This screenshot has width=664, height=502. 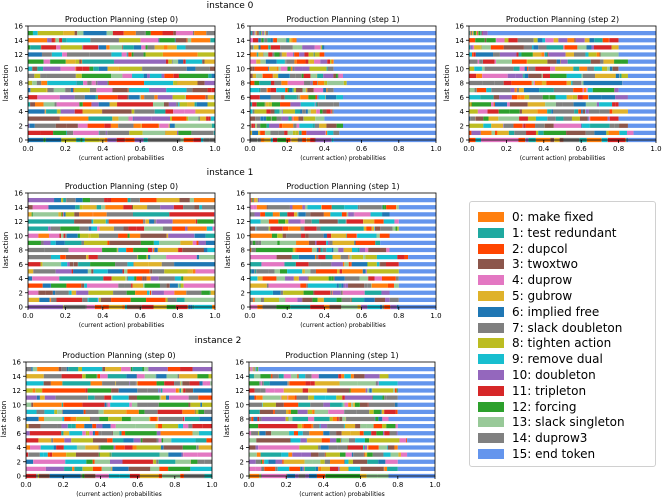 I want to click on x-tick-label: 0.4, so click(x=544, y=149).